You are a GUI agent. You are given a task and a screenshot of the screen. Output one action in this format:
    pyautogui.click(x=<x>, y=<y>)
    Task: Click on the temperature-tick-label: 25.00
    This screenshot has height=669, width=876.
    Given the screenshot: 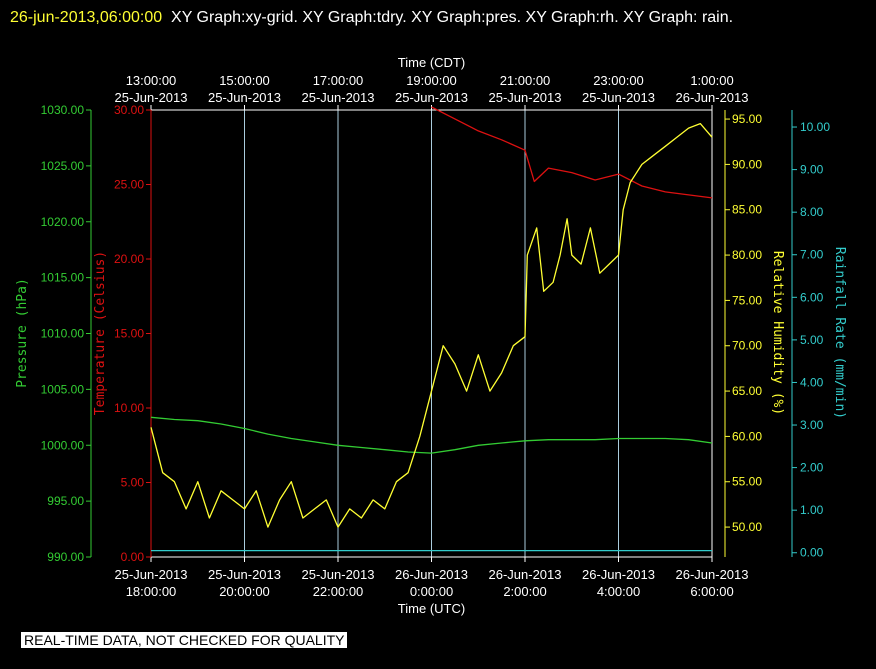 What is the action you would take?
    pyautogui.click(x=129, y=185)
    